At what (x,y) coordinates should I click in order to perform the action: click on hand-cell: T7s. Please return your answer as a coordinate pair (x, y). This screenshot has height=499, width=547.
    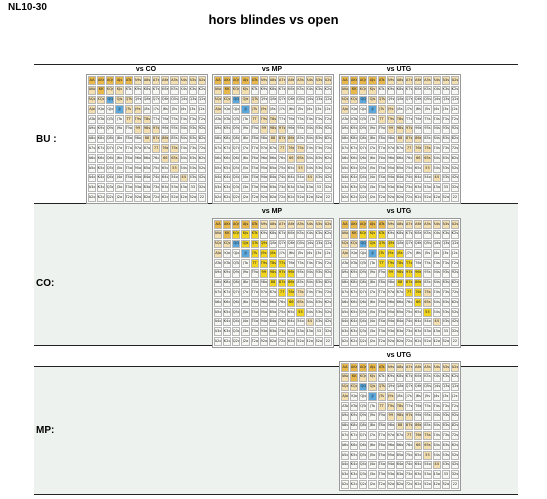
    Looking at the image, I should click on (282, 119).